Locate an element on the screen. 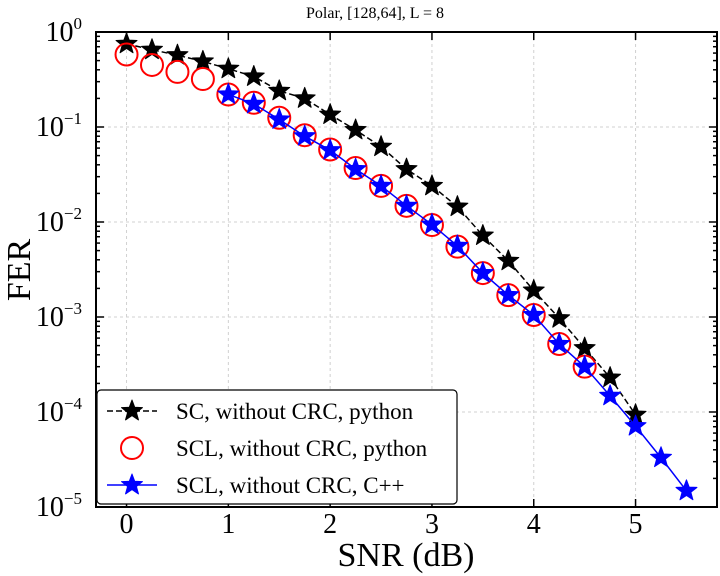 This screenshot has height=576, width=720. y-tick-label: 10⁻³ is located at coordinates (59, 316).